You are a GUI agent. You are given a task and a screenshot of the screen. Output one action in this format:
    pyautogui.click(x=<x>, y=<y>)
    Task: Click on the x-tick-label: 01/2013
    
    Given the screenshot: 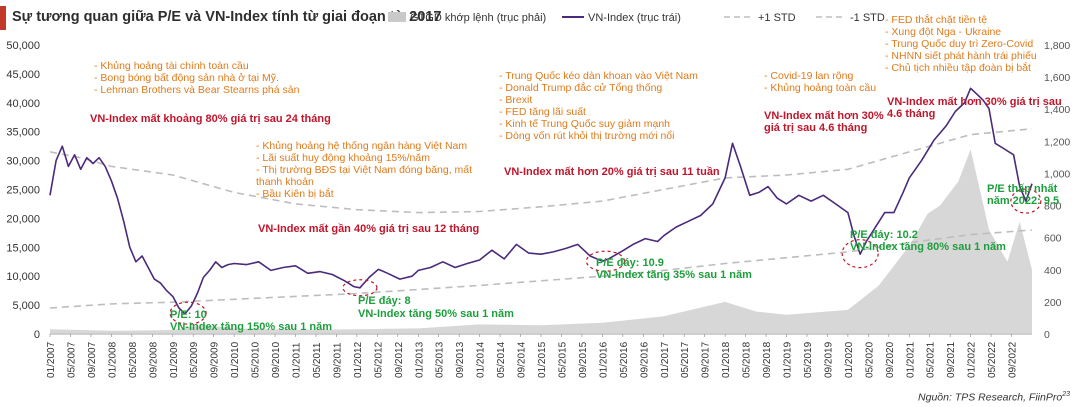 What is the action you would take?
    pyautogui.click(x=419, y=359)
    